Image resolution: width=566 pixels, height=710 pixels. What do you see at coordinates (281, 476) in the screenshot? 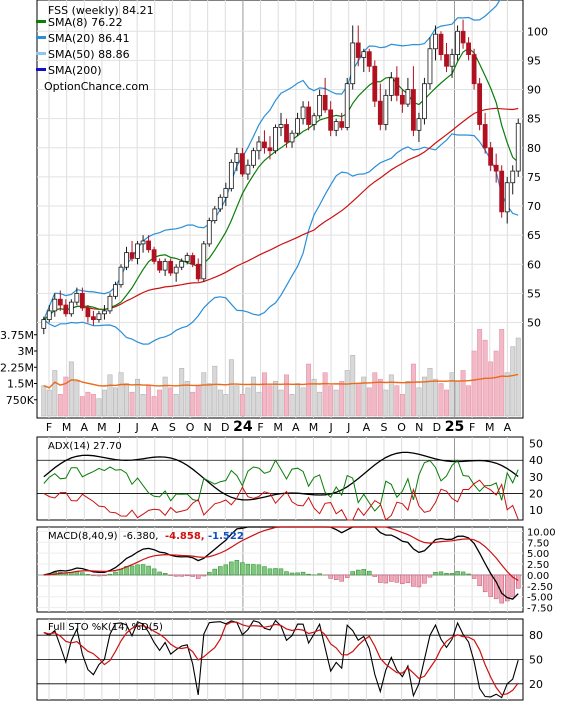
I see `adx-line` at bounding box center [281, 476].